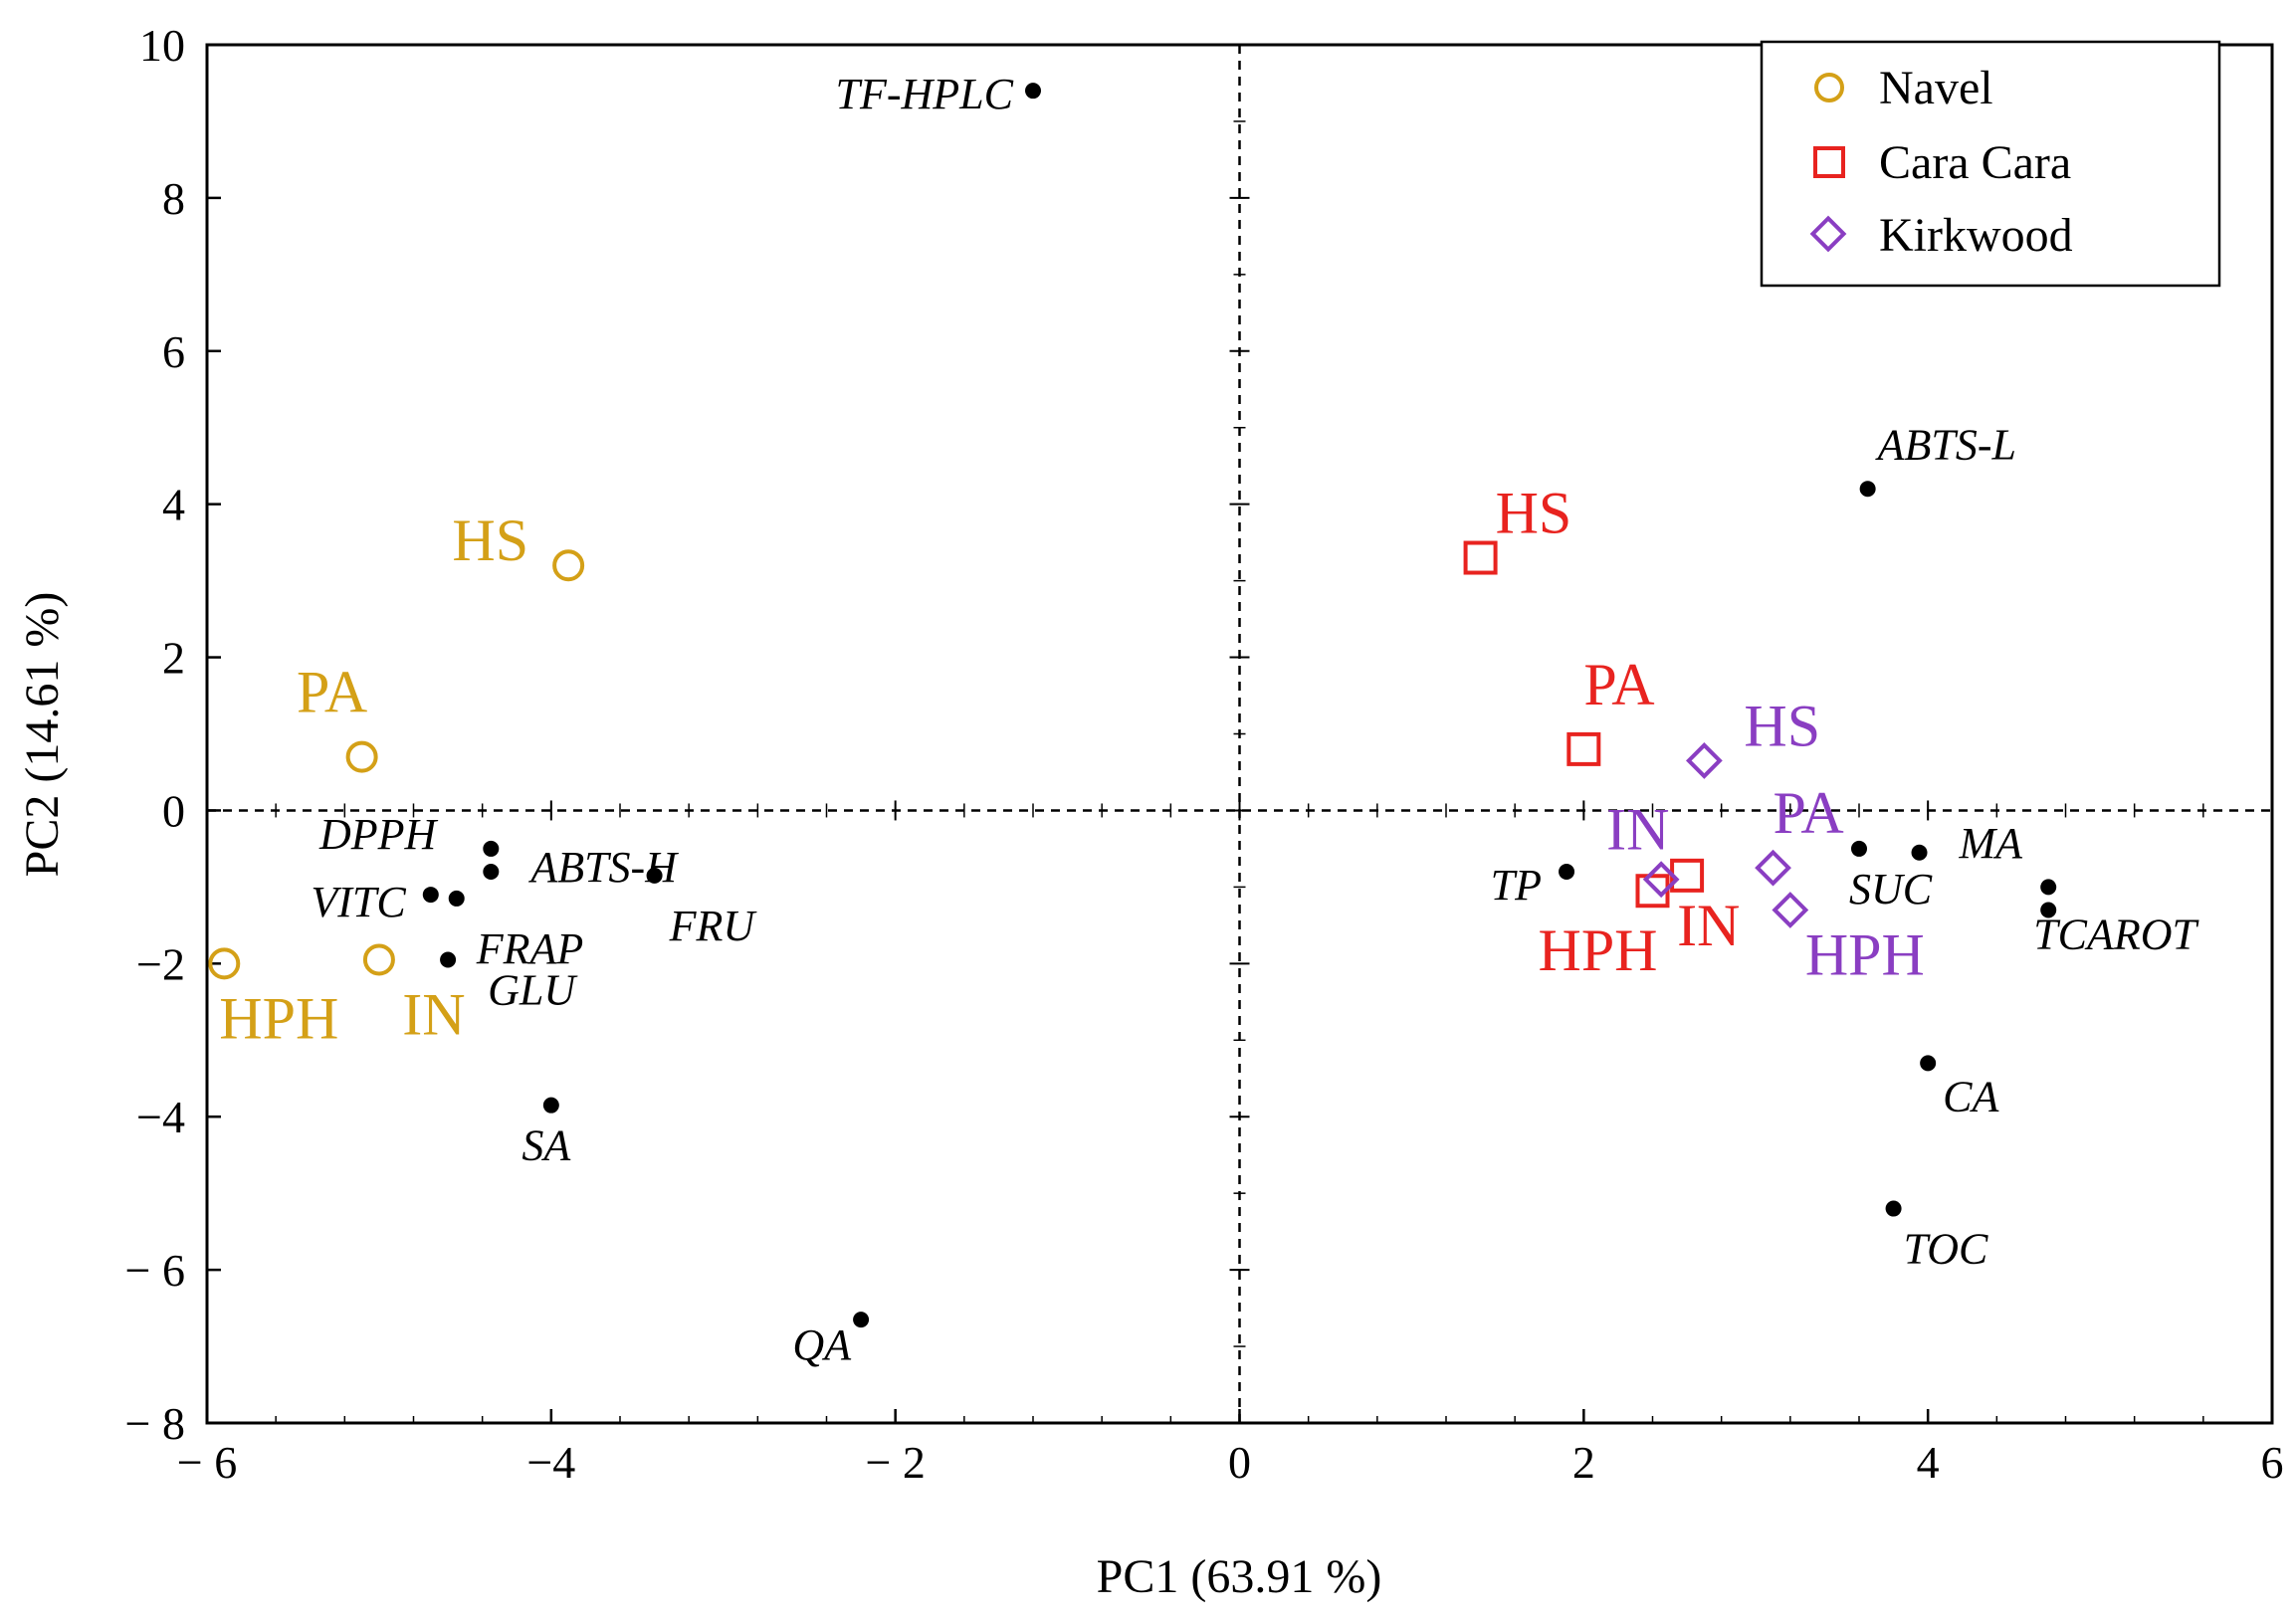 The width and height of the screenshot is (2296, 1623). What do you see at coordinates (2272, 1462) in the screenshot?
I see `x-tick-label: 6` at bounding box center [2272, 1462].